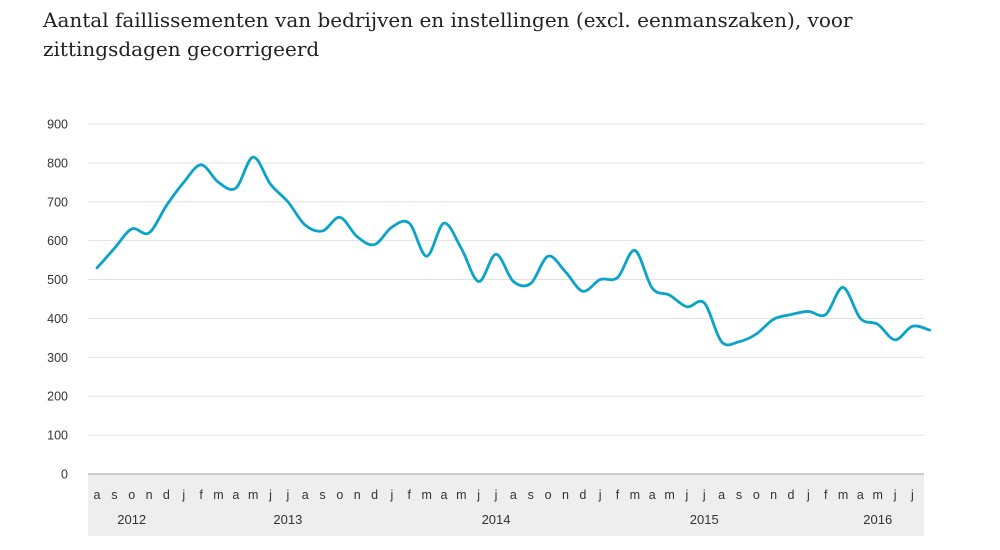 Image resolution: width=1000 pixels, height=550 pixels. Describe the element at coordinates (57, 319) in the screenshot. I see `y-tick-label: 400` at that location.